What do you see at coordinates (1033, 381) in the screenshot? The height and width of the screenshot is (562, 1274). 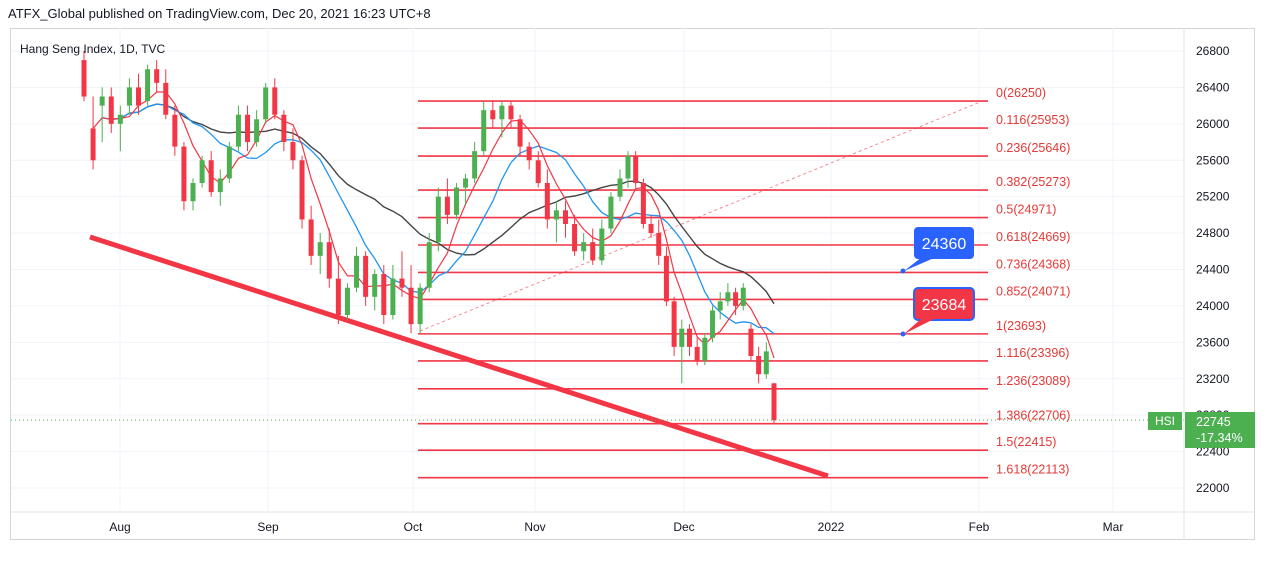 I see `fib-label: 1.236(23089)` at bounding box center [1033, 381].